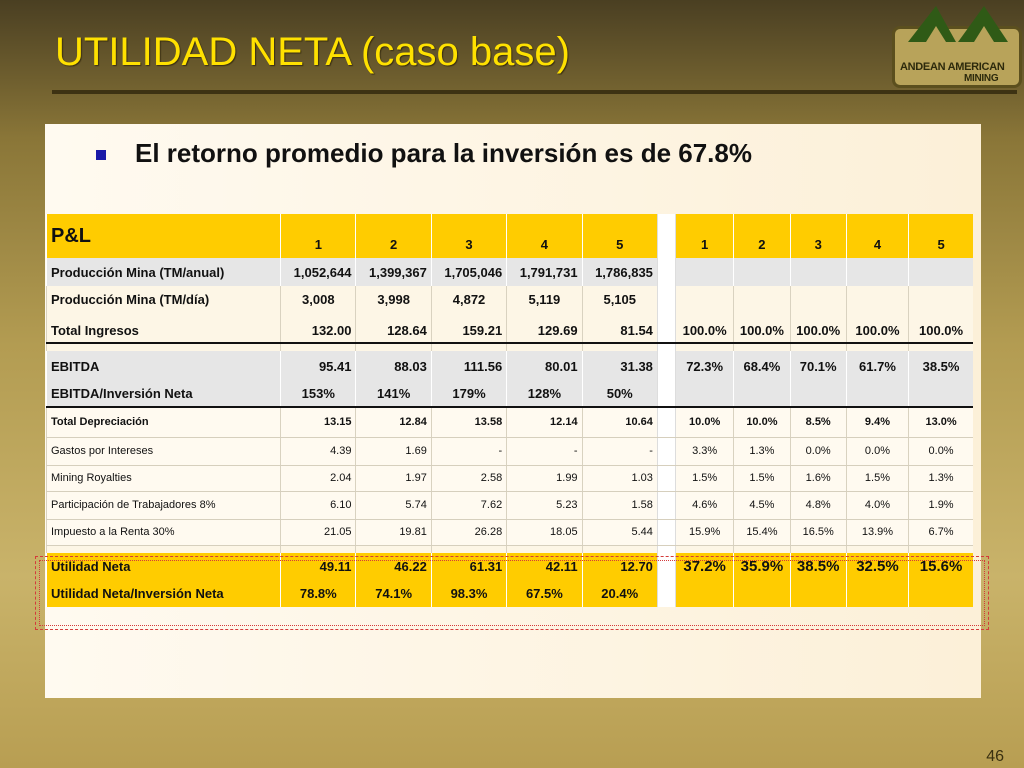  I want to click on row-value: 6.10, so click(318, 505).